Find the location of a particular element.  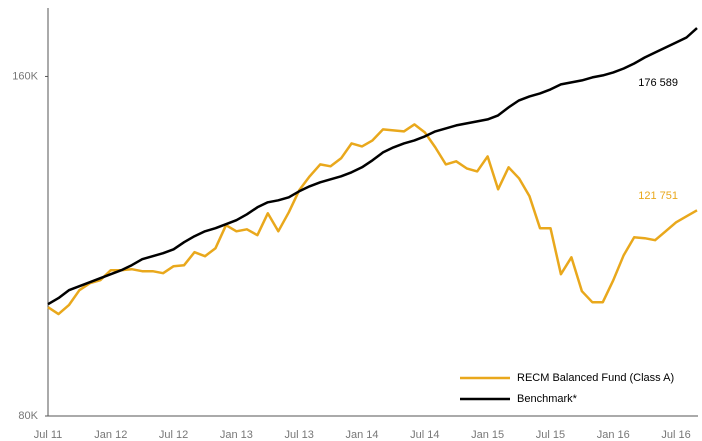

legend-label: RECM Balanced Fund (Class A) is located at coordinates (595, 378).